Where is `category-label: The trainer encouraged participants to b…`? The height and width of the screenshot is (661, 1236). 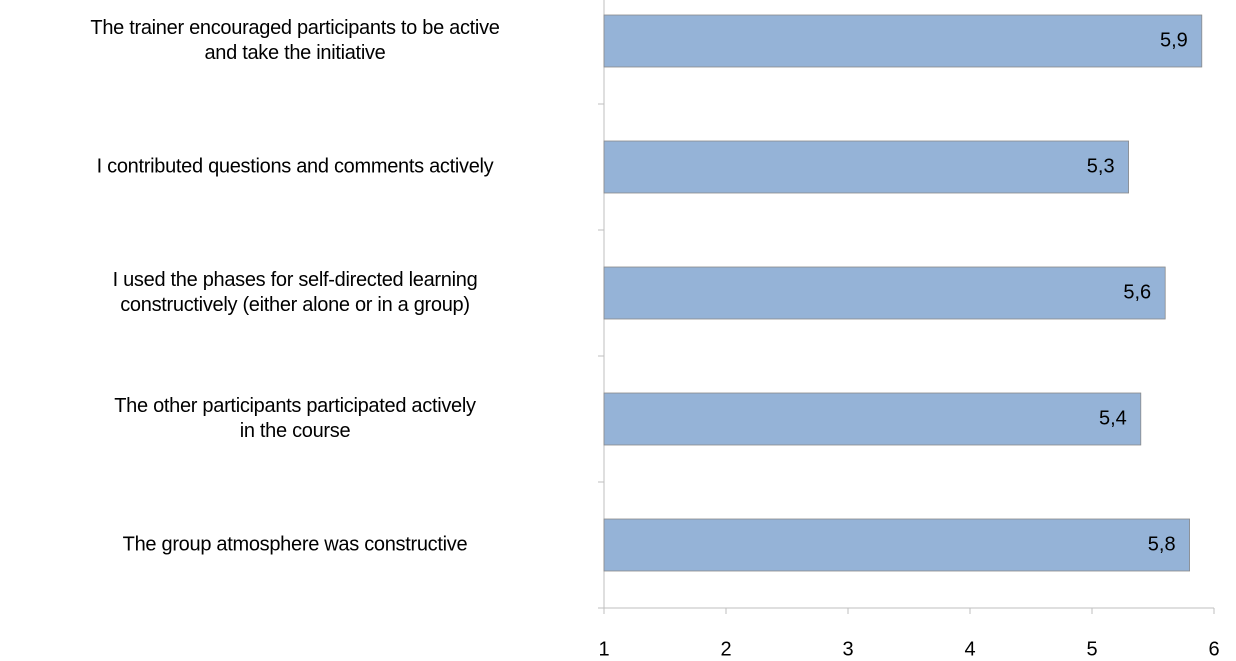 category-label: The trainer encouraged participants to b… is located at coordinates (295, 40).